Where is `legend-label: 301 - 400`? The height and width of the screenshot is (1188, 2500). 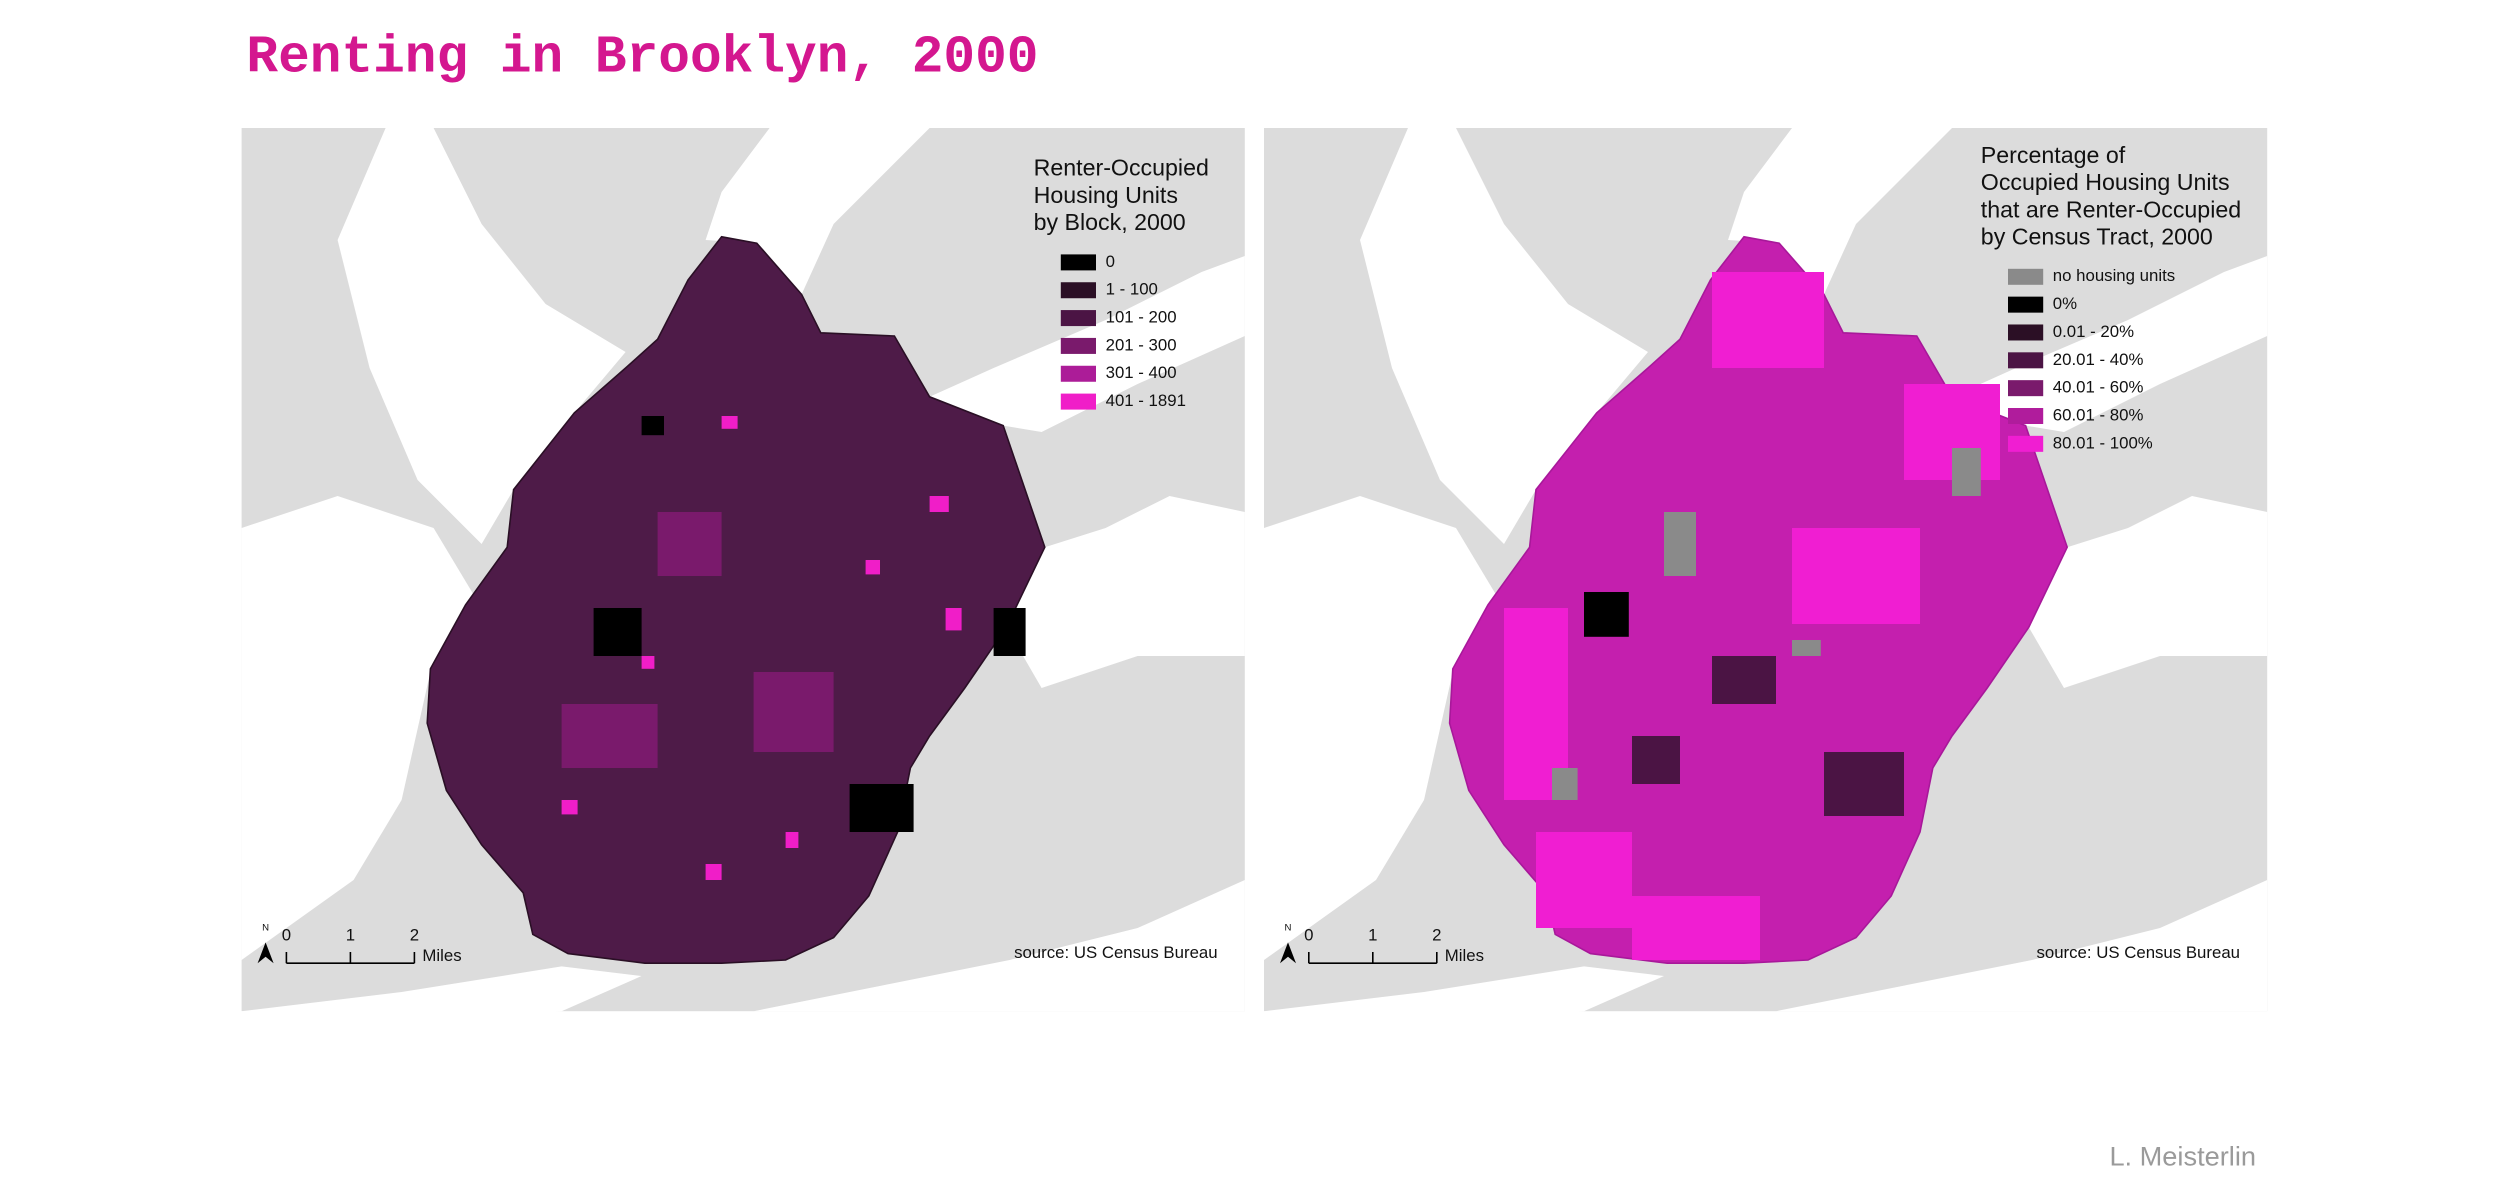
legend-label: 301 - 400 is located at coordinates (1141, 372).